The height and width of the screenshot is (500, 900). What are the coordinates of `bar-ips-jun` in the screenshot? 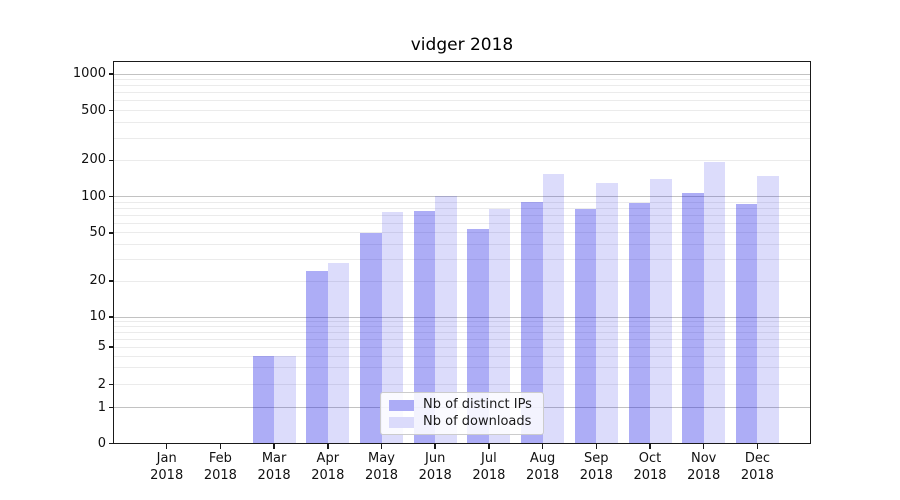 It's located at (424, 327).